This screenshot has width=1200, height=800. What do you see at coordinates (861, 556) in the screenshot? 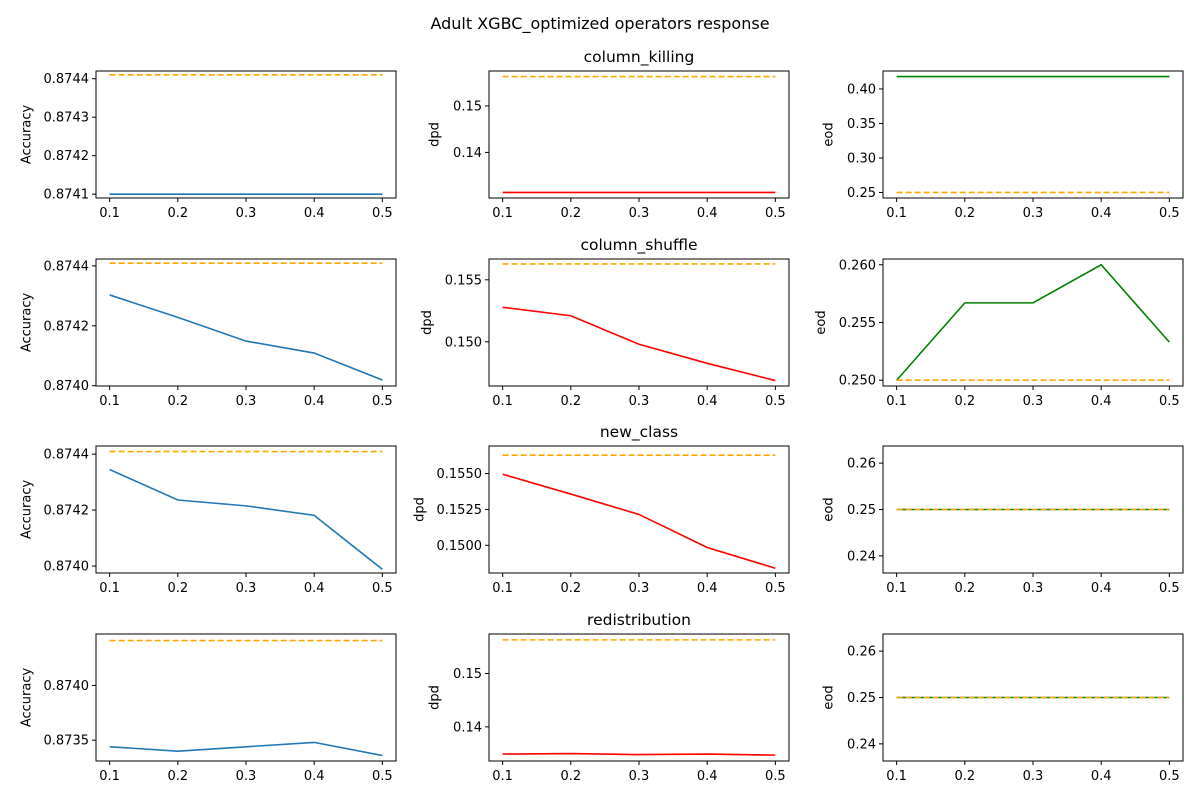
I see `y-tick-label: 0.24` at bounding box center [861, 556].